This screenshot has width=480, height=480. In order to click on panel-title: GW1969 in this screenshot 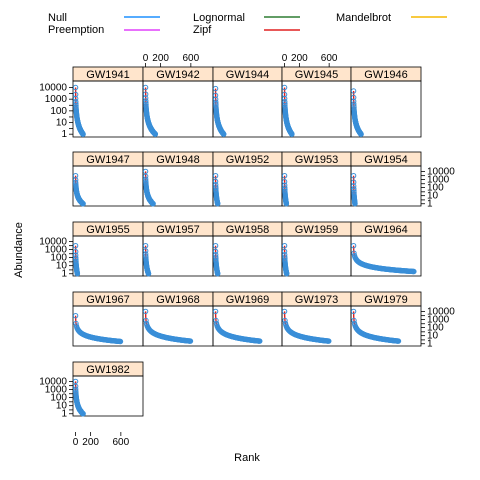, I will do `click(247, 300)`.